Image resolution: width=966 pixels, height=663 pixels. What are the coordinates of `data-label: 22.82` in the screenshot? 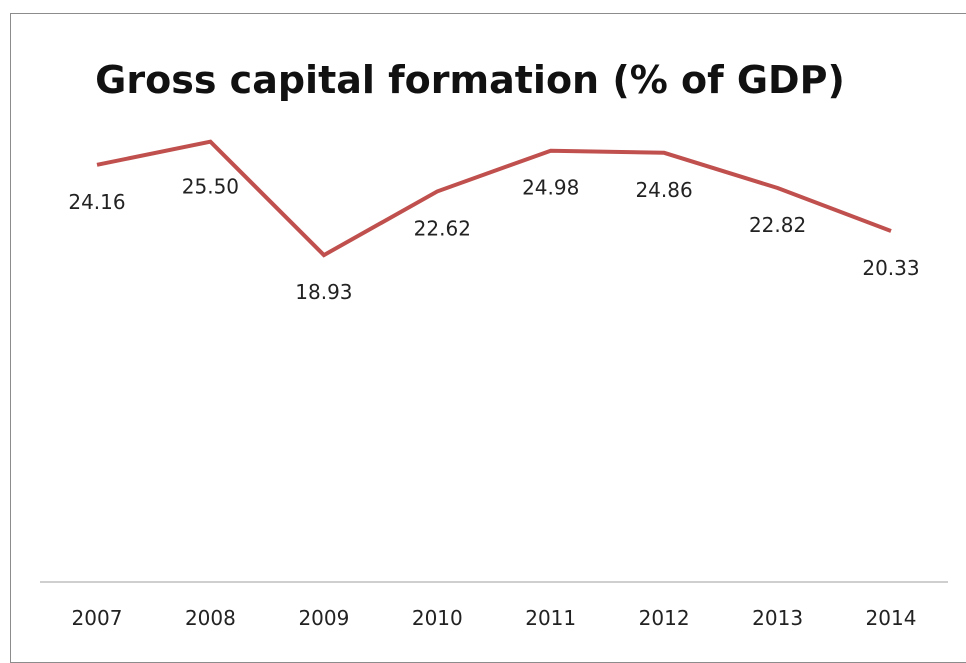 It's located at (777, 225).